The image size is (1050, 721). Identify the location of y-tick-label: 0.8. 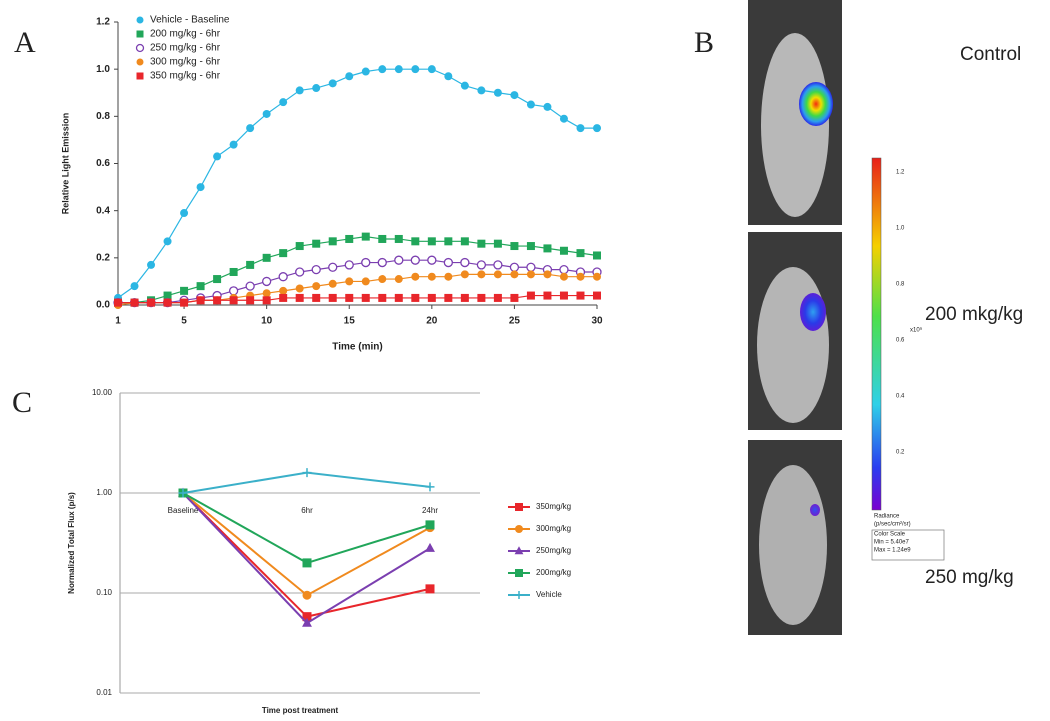
(103, 116).